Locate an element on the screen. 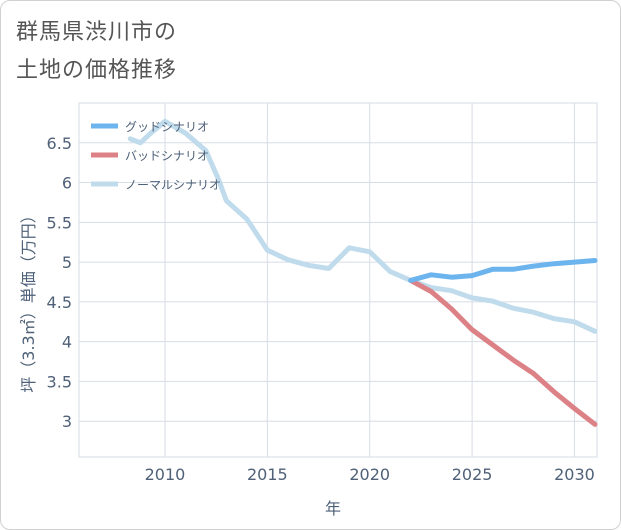  legend-label: バッドシナリオ is located at coordinates (167, 156).